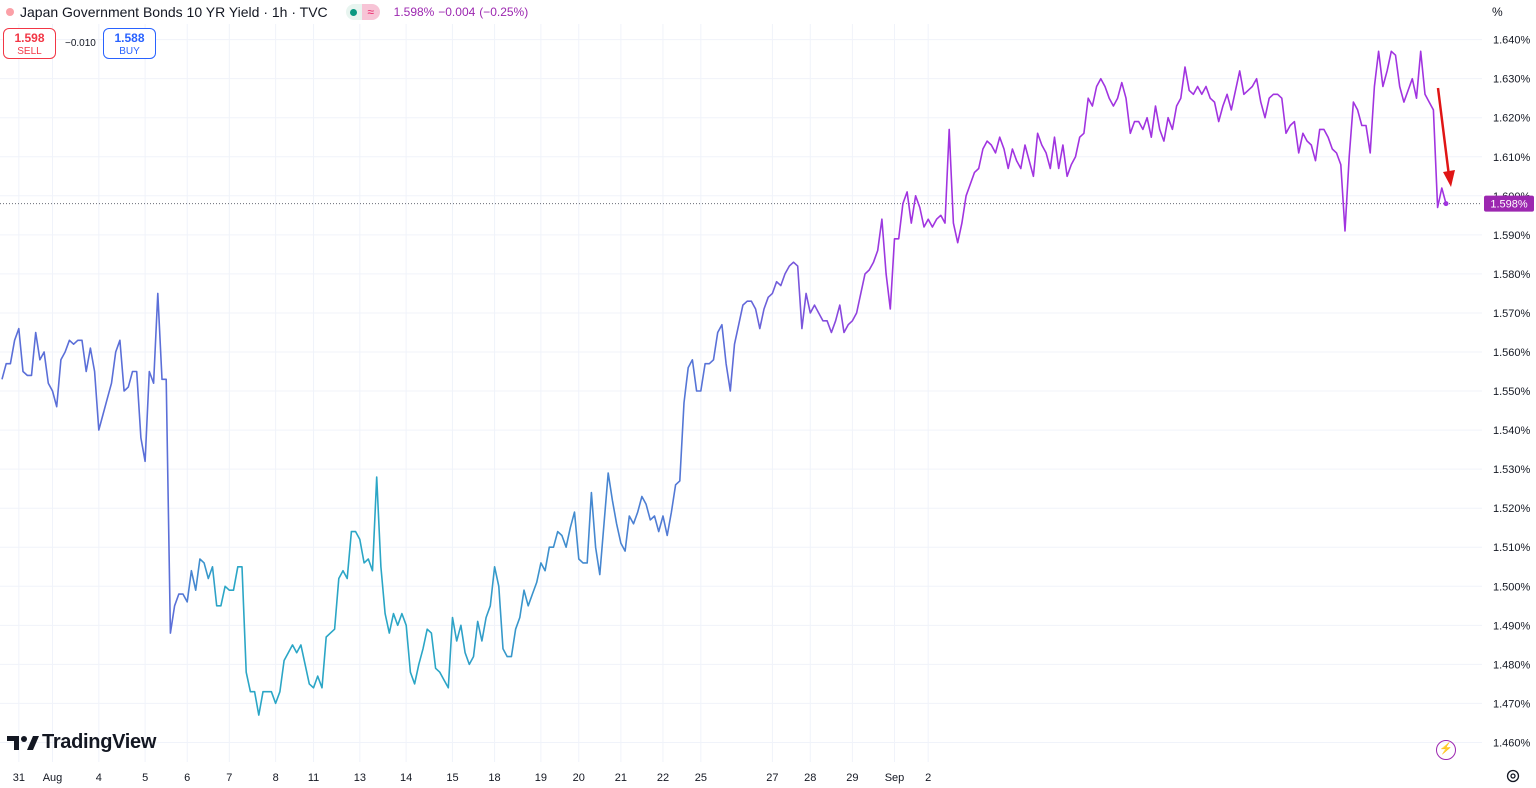 This screenshot has height=788, width=1536. I want to click on x-tick-label: 15, so click(452, 778).